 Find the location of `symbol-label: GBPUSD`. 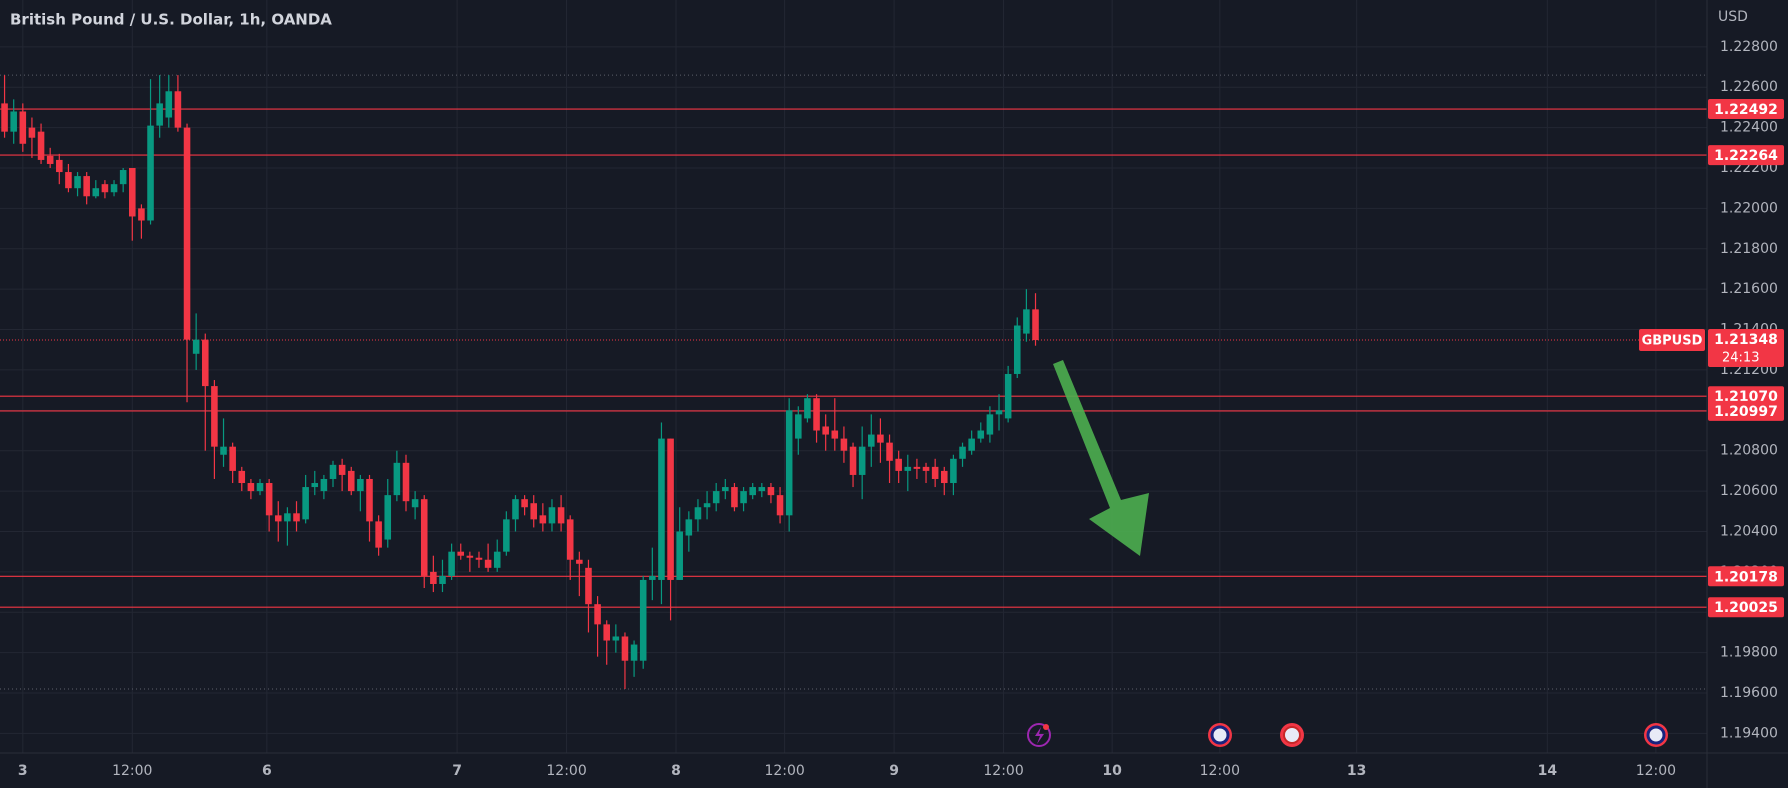

symbol-label: GBPUSD is located at coordinates (1672, 341).